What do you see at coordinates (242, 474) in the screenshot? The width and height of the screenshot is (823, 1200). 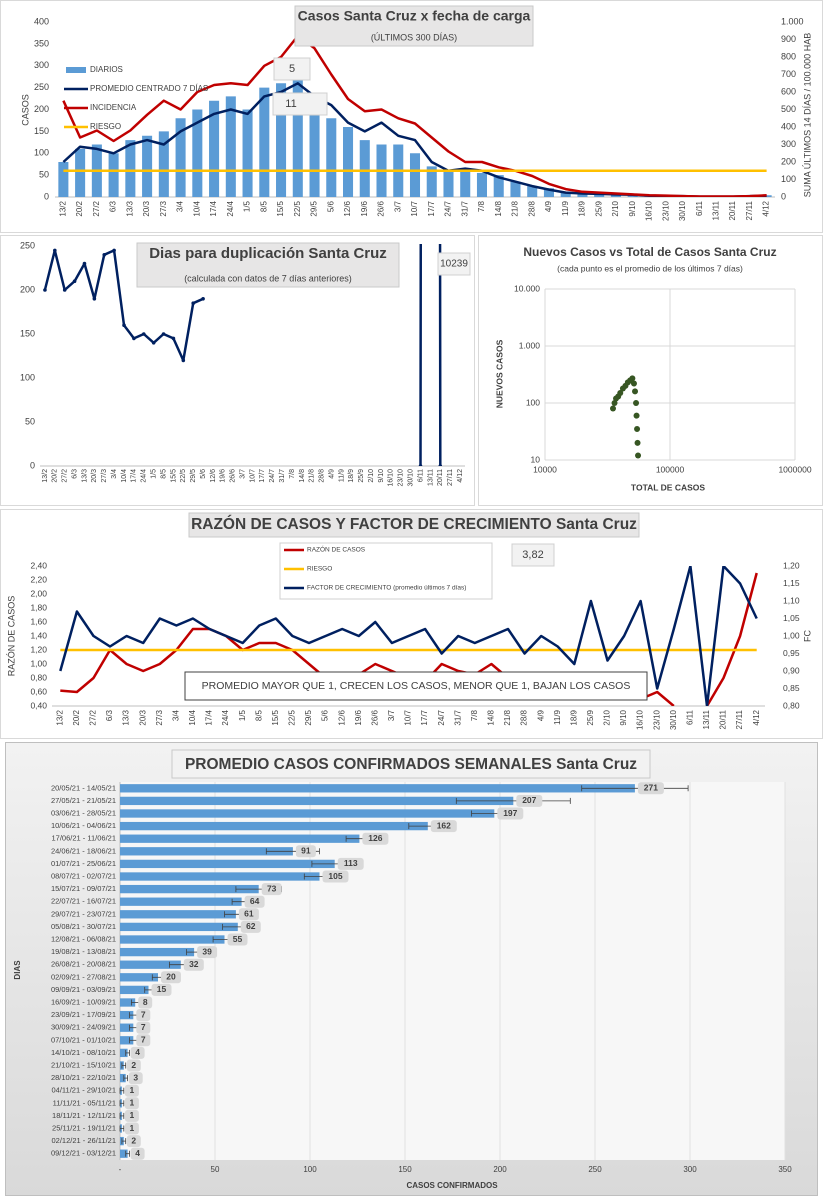 I see `x-tick-label: 3/7` at bounding box center [242, 474].